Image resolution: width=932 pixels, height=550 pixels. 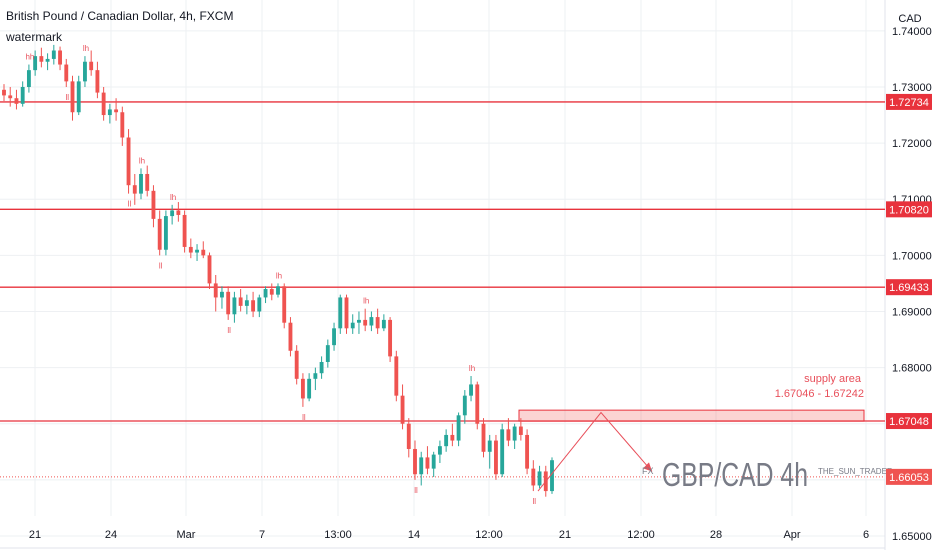 I want to click on current-price-tag, so click(x=909, y=476).